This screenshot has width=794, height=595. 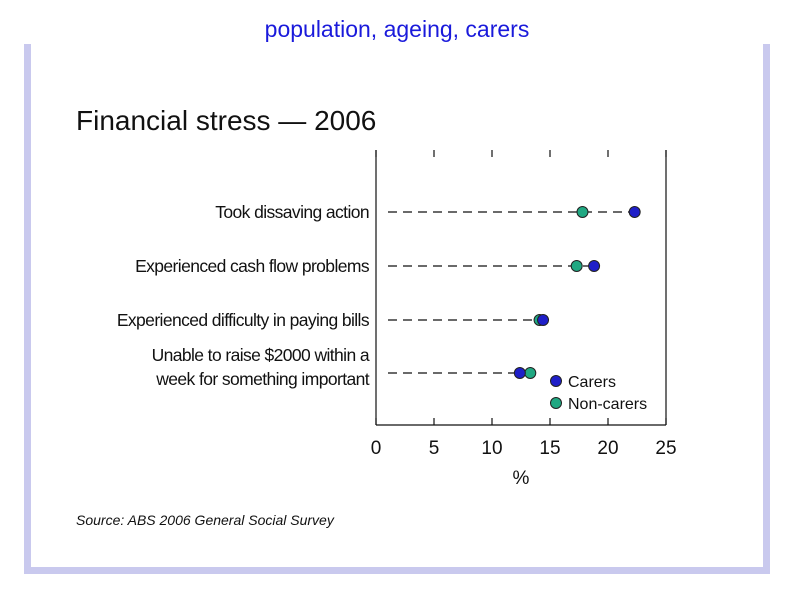 What do you see at coordinates (397, 29) in the screenshot?
I see `header-title: population, ageing, carers` at bounding box center [397, 29].